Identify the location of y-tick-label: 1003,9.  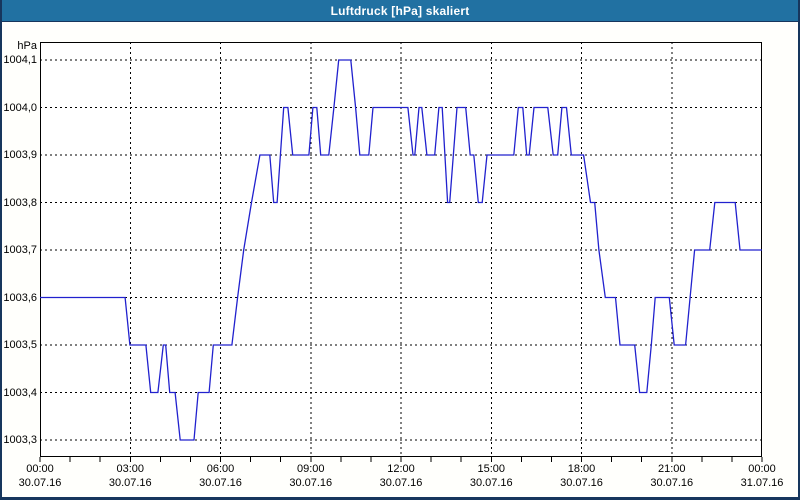
(20, 155).